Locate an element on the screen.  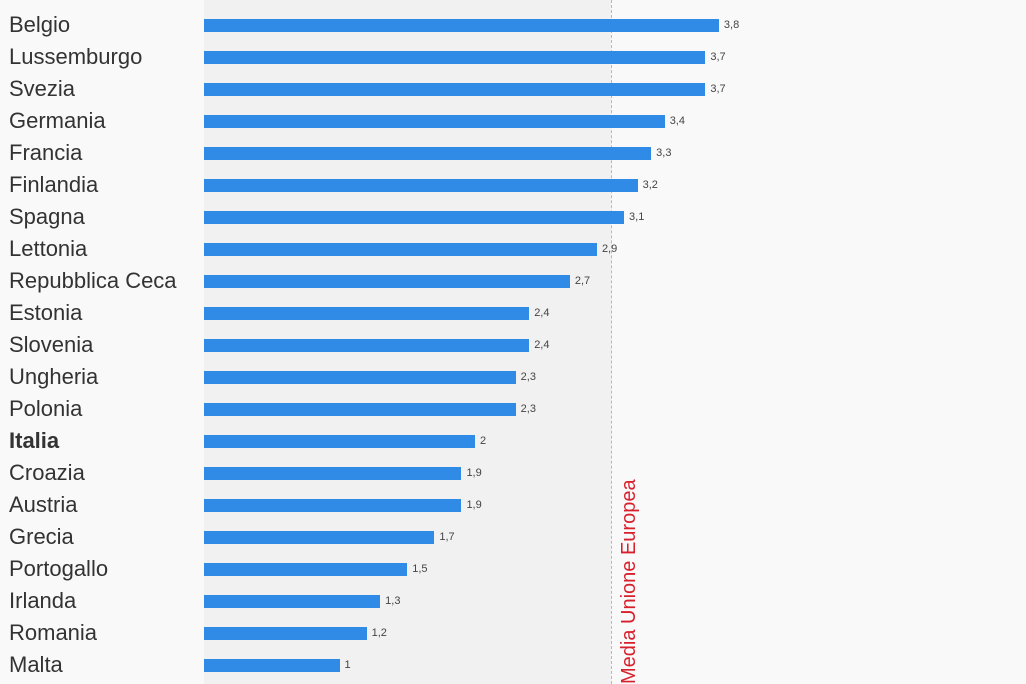
value-label: 2 is located at coordinates (483, 441).